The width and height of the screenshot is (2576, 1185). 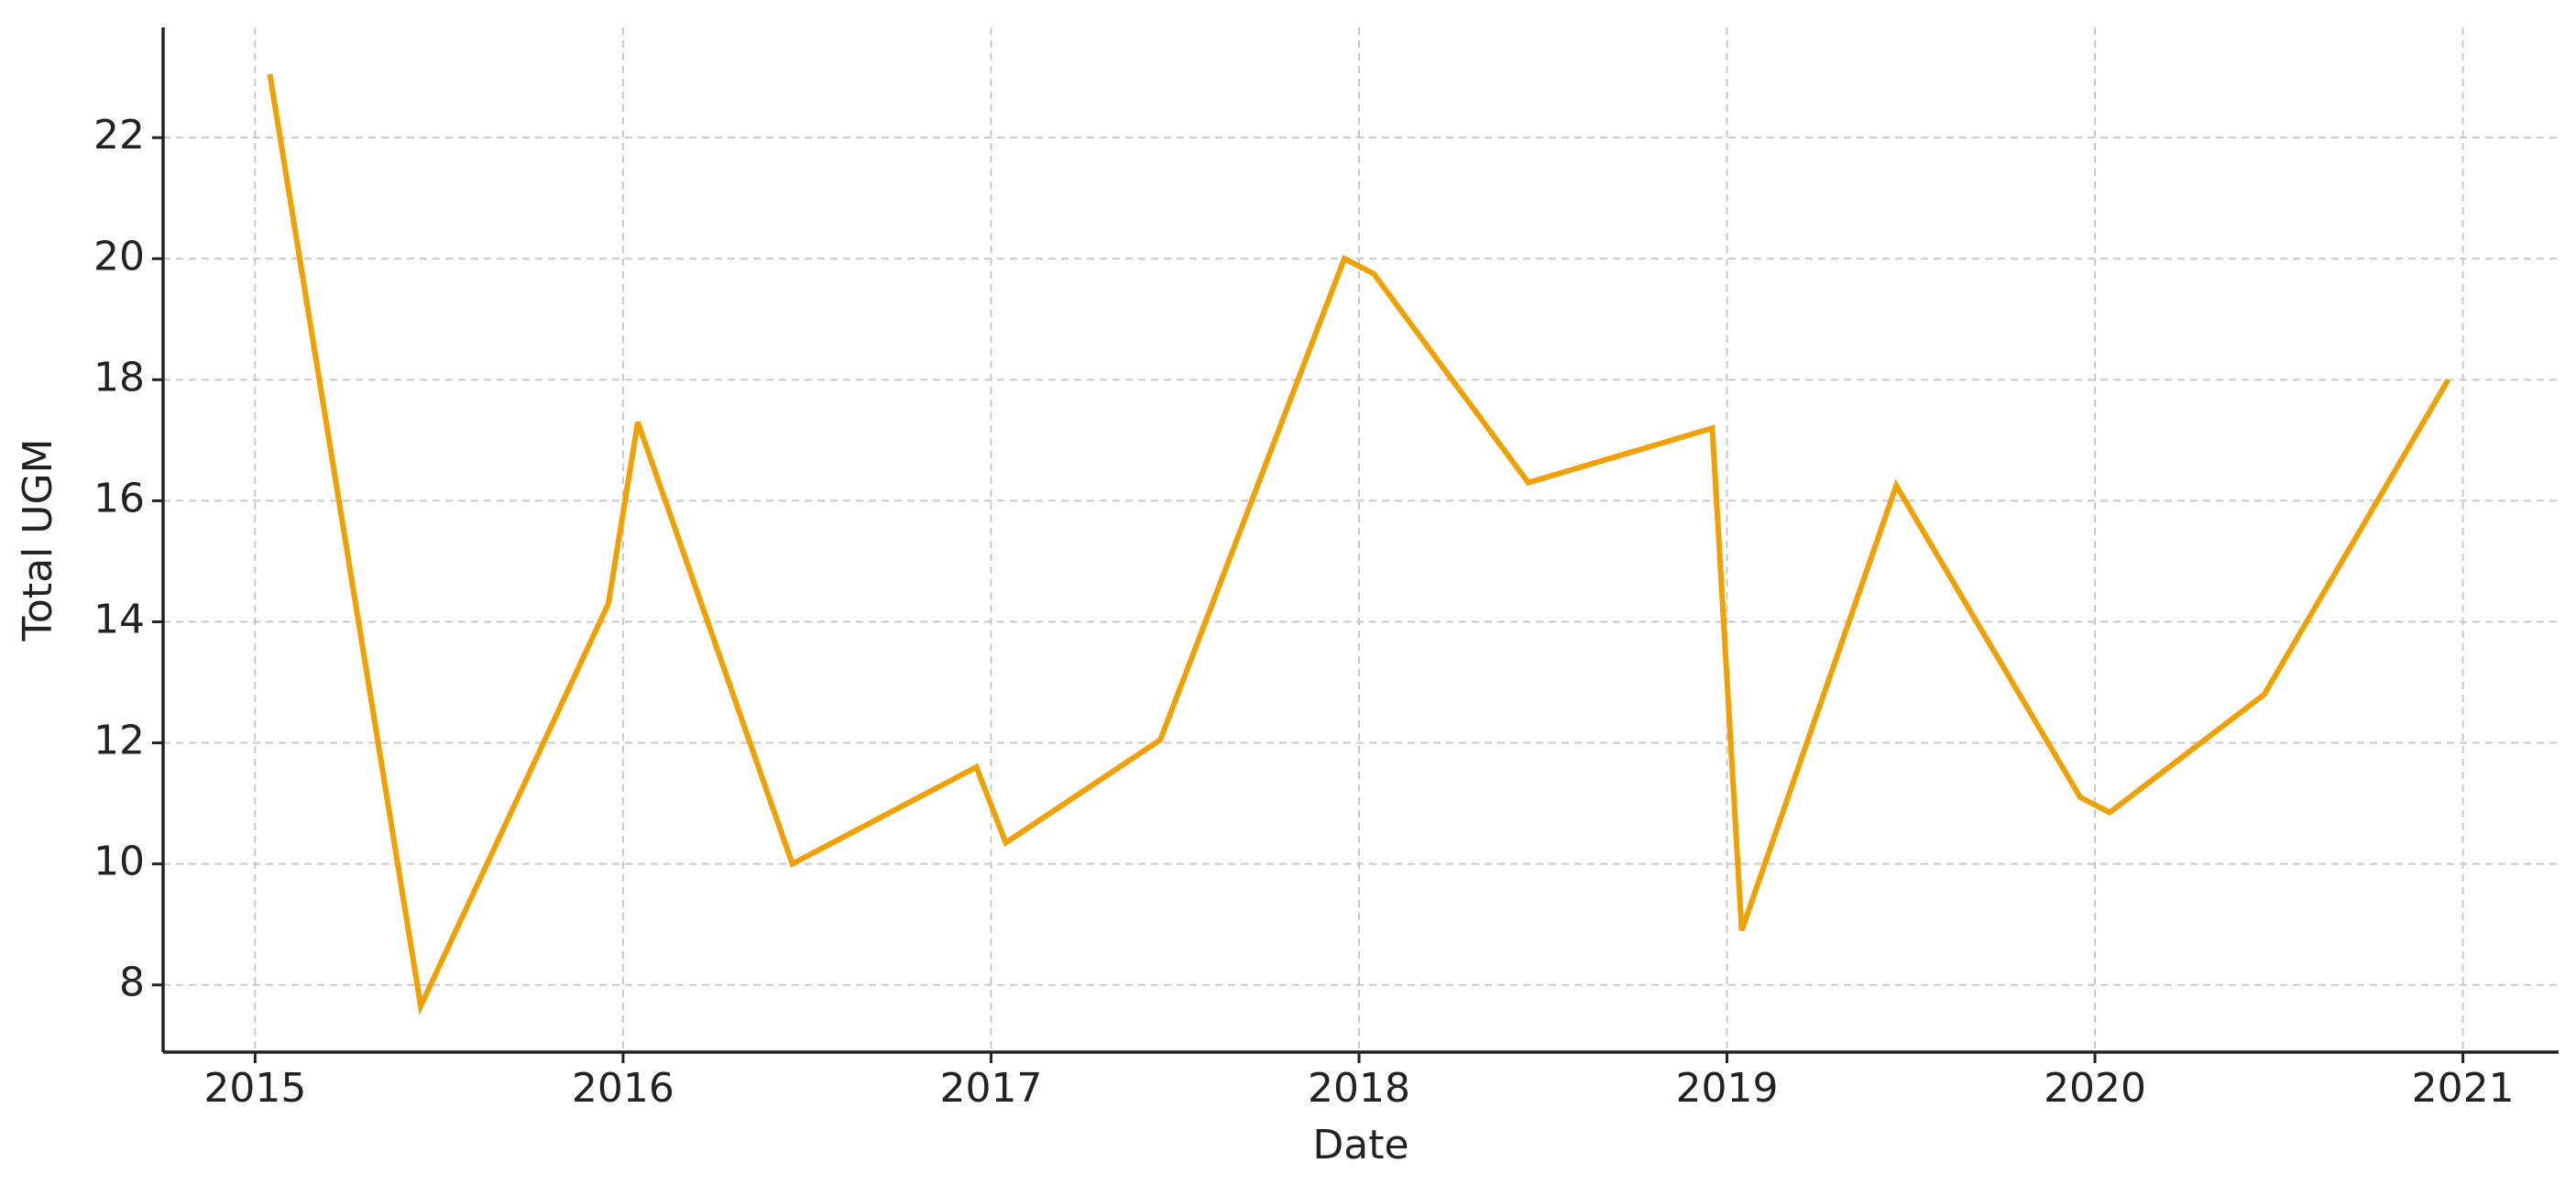 What do you see at coordinates (119, 741) in the screenshot?
I see `y-tick-label: 12` at bounding box center [119, 741].